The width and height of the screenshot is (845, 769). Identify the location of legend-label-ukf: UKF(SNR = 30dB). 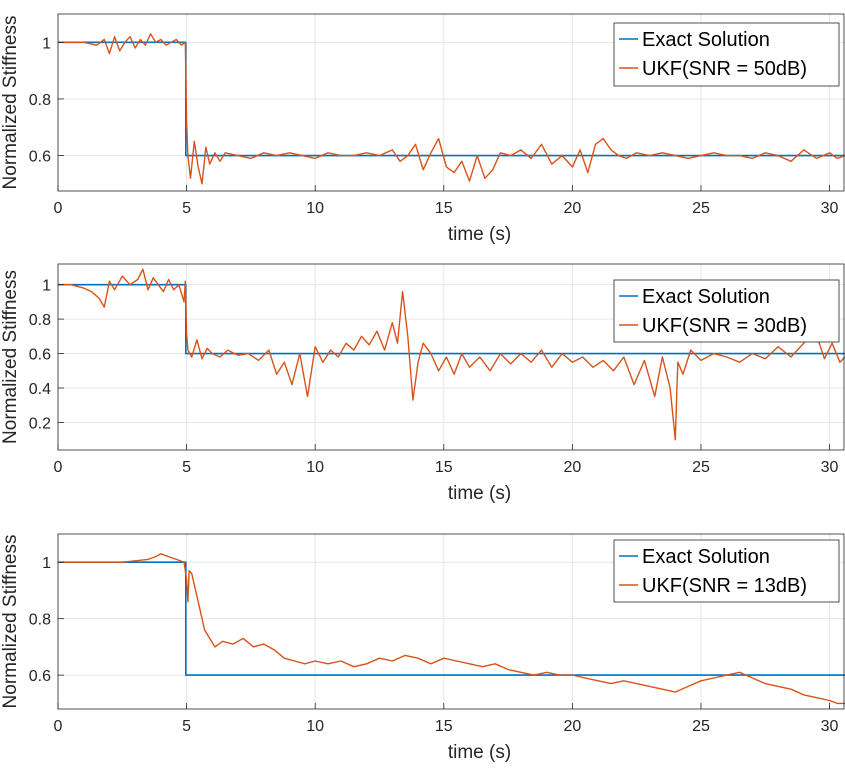
(724, 326).